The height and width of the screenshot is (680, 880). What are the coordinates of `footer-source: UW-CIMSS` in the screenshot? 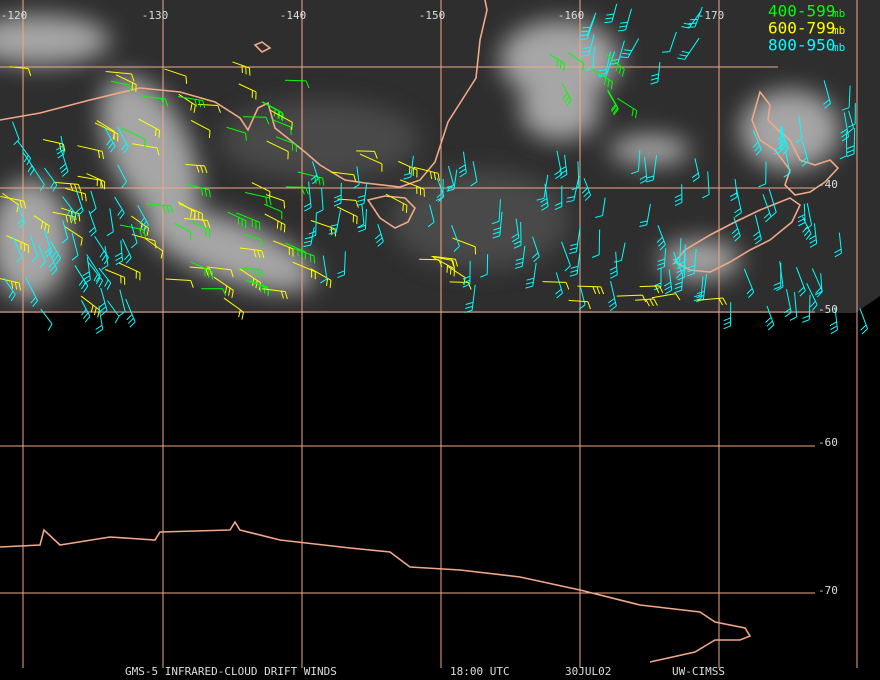 It's located at (698, 671).